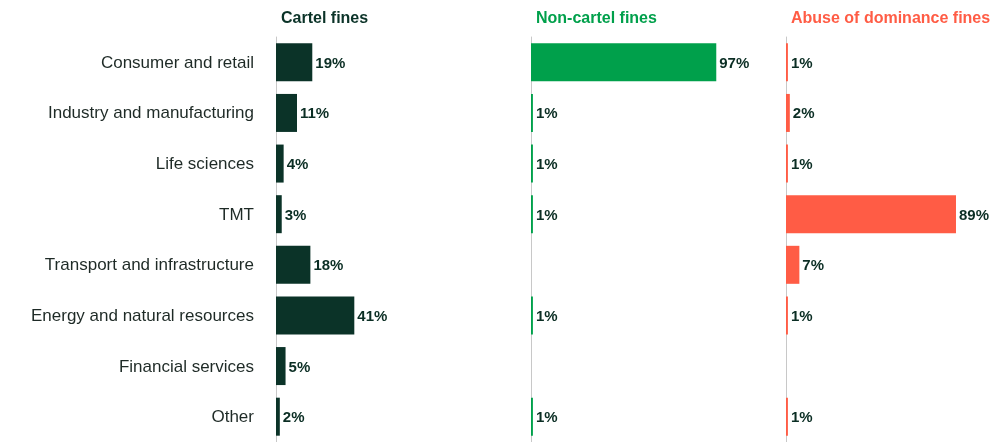 This screenshot has width=1001, height=442. I want to click on data-label: 7%, so click(813, 265).